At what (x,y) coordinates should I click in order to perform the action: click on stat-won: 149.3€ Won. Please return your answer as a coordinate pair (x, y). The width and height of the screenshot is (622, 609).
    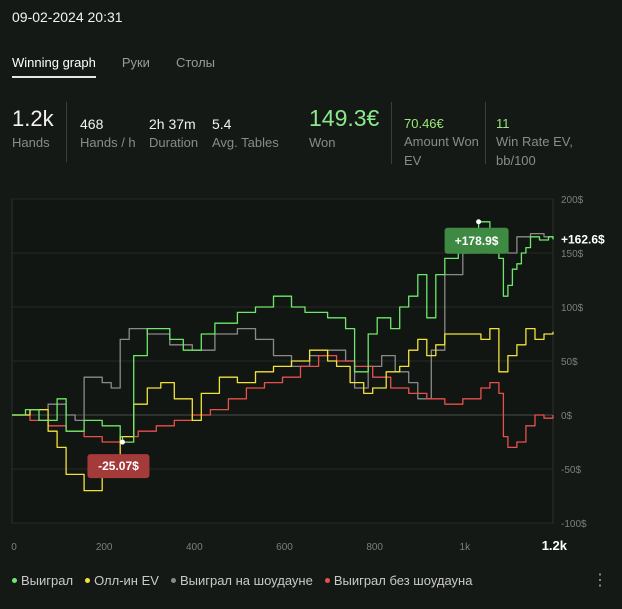
    Looking at the image, I should click on (344, 128).